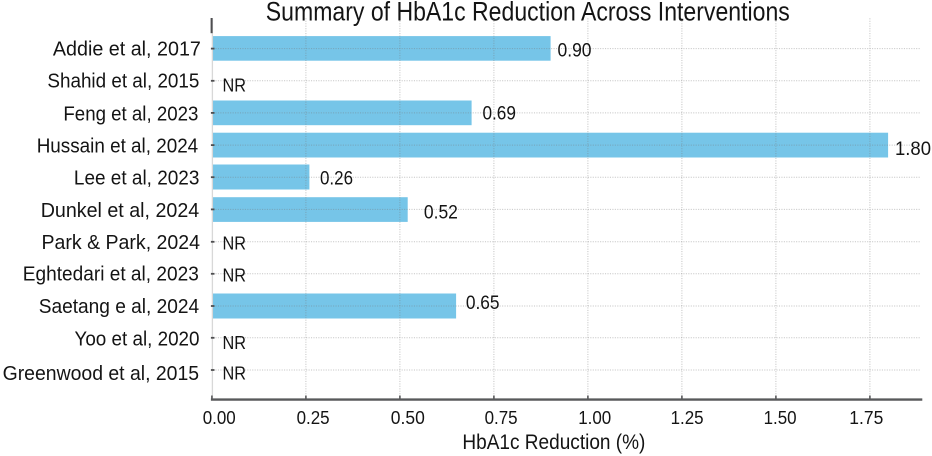  I want to click on svg-text: 1.50, so click(780, 417).